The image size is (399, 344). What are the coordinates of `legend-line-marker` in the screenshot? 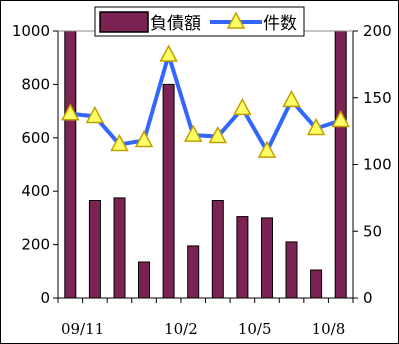 It's located at (236, 20).